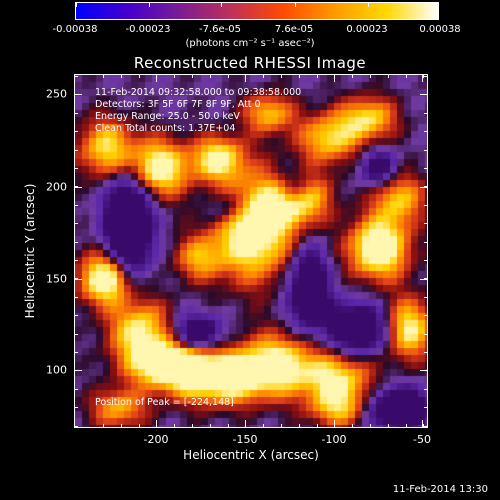 The width and height of the screenshot is (500, 500). I want to click on y-tick-label: 250, so click(56, 94).